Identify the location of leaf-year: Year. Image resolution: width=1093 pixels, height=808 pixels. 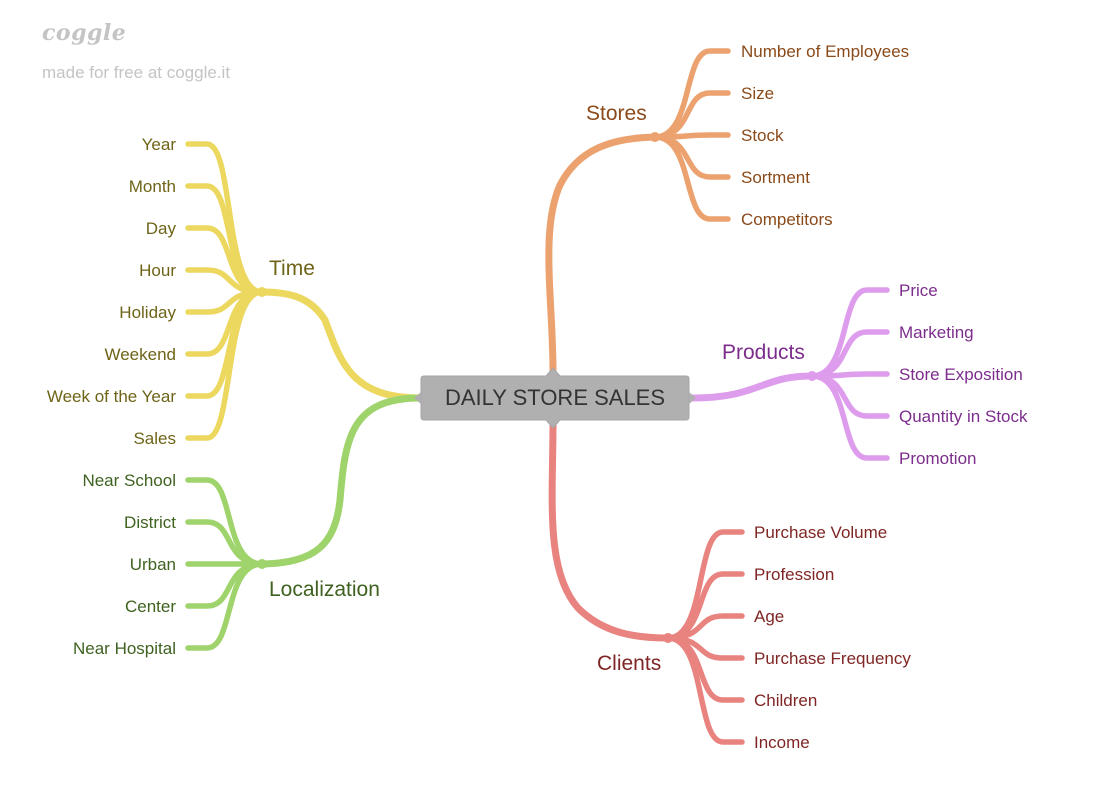
(159, 144).